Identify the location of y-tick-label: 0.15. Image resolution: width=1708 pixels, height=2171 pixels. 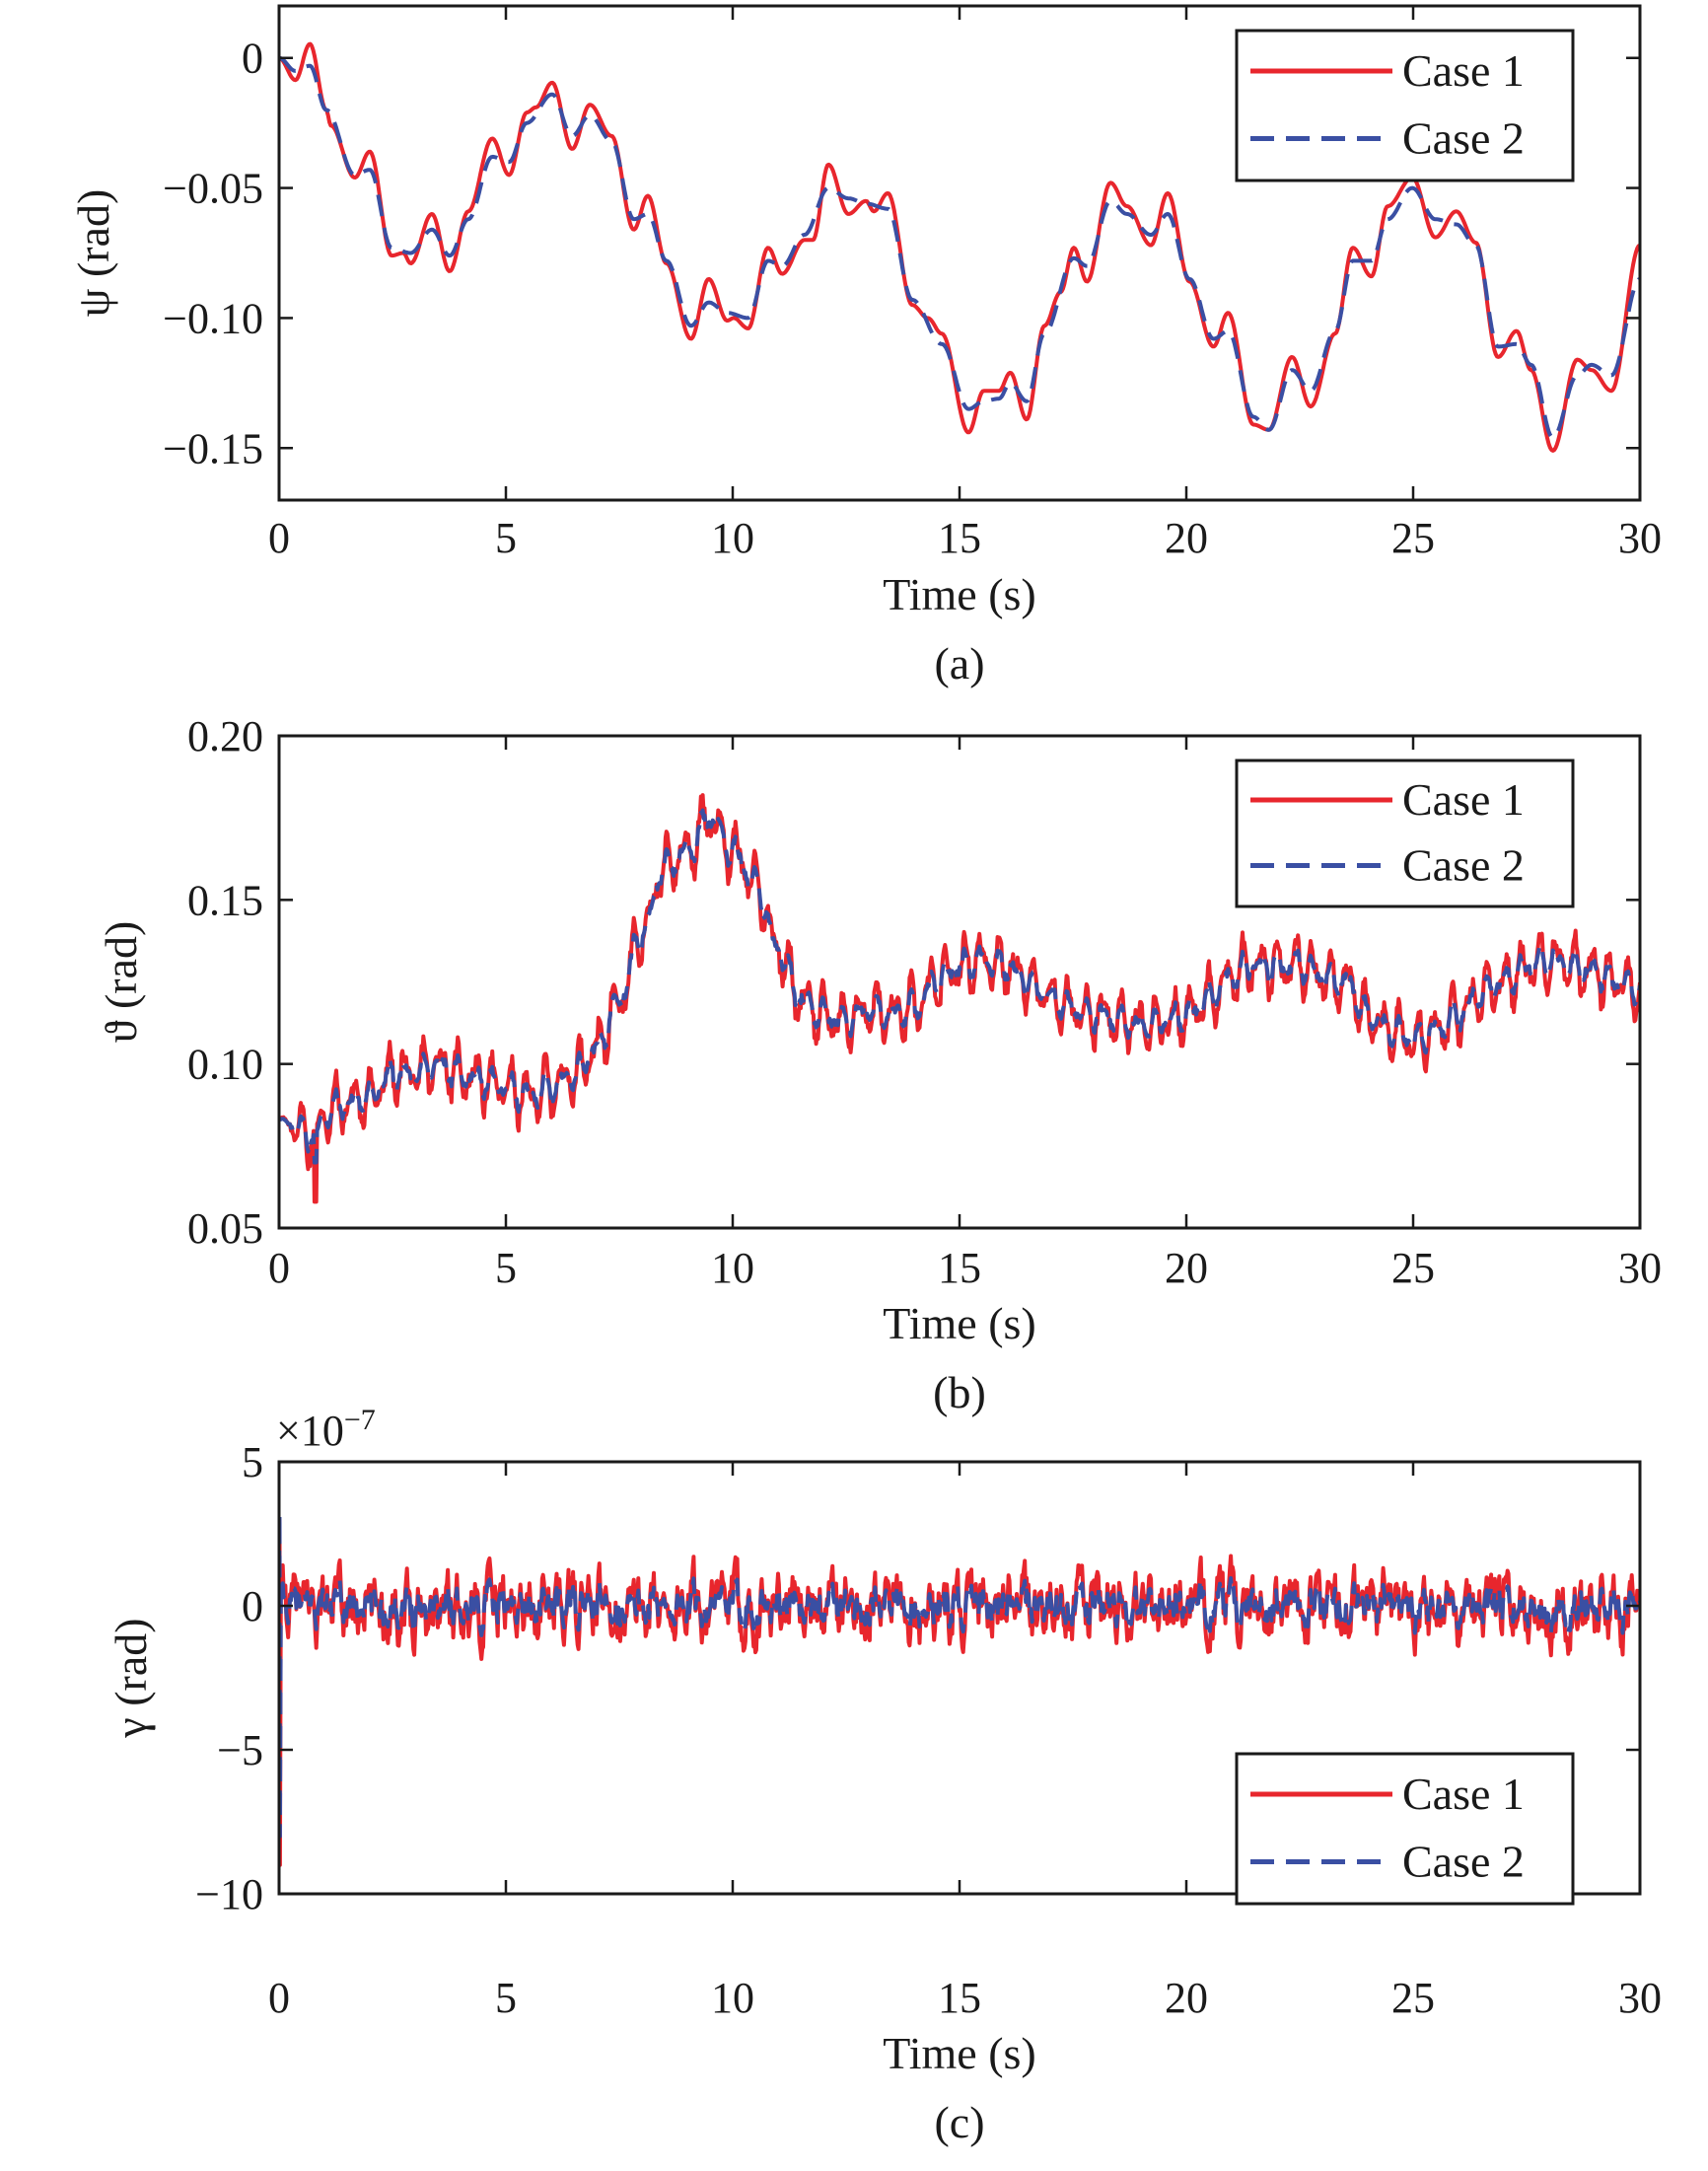
(225, 900).